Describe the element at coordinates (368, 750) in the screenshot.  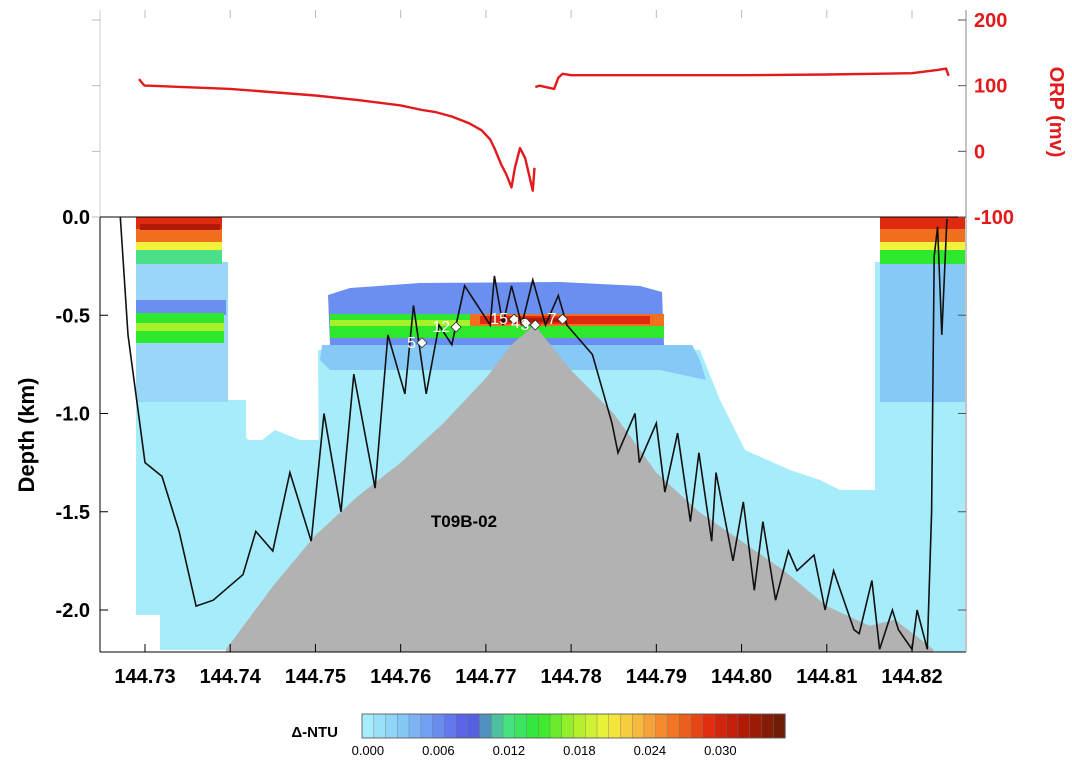
I see `colorbar-tick-label: 0.000` at that location.